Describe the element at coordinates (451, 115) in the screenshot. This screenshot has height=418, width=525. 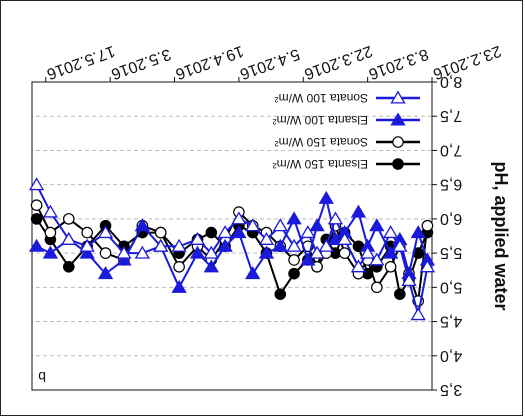
I see `y-tick-label: 7,5` at that location.